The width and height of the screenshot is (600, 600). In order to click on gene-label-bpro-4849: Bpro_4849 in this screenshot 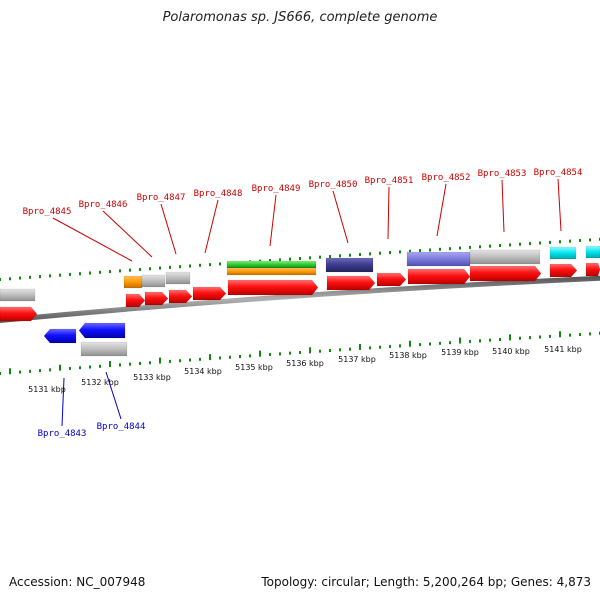, I will do `click(276, 189)`.